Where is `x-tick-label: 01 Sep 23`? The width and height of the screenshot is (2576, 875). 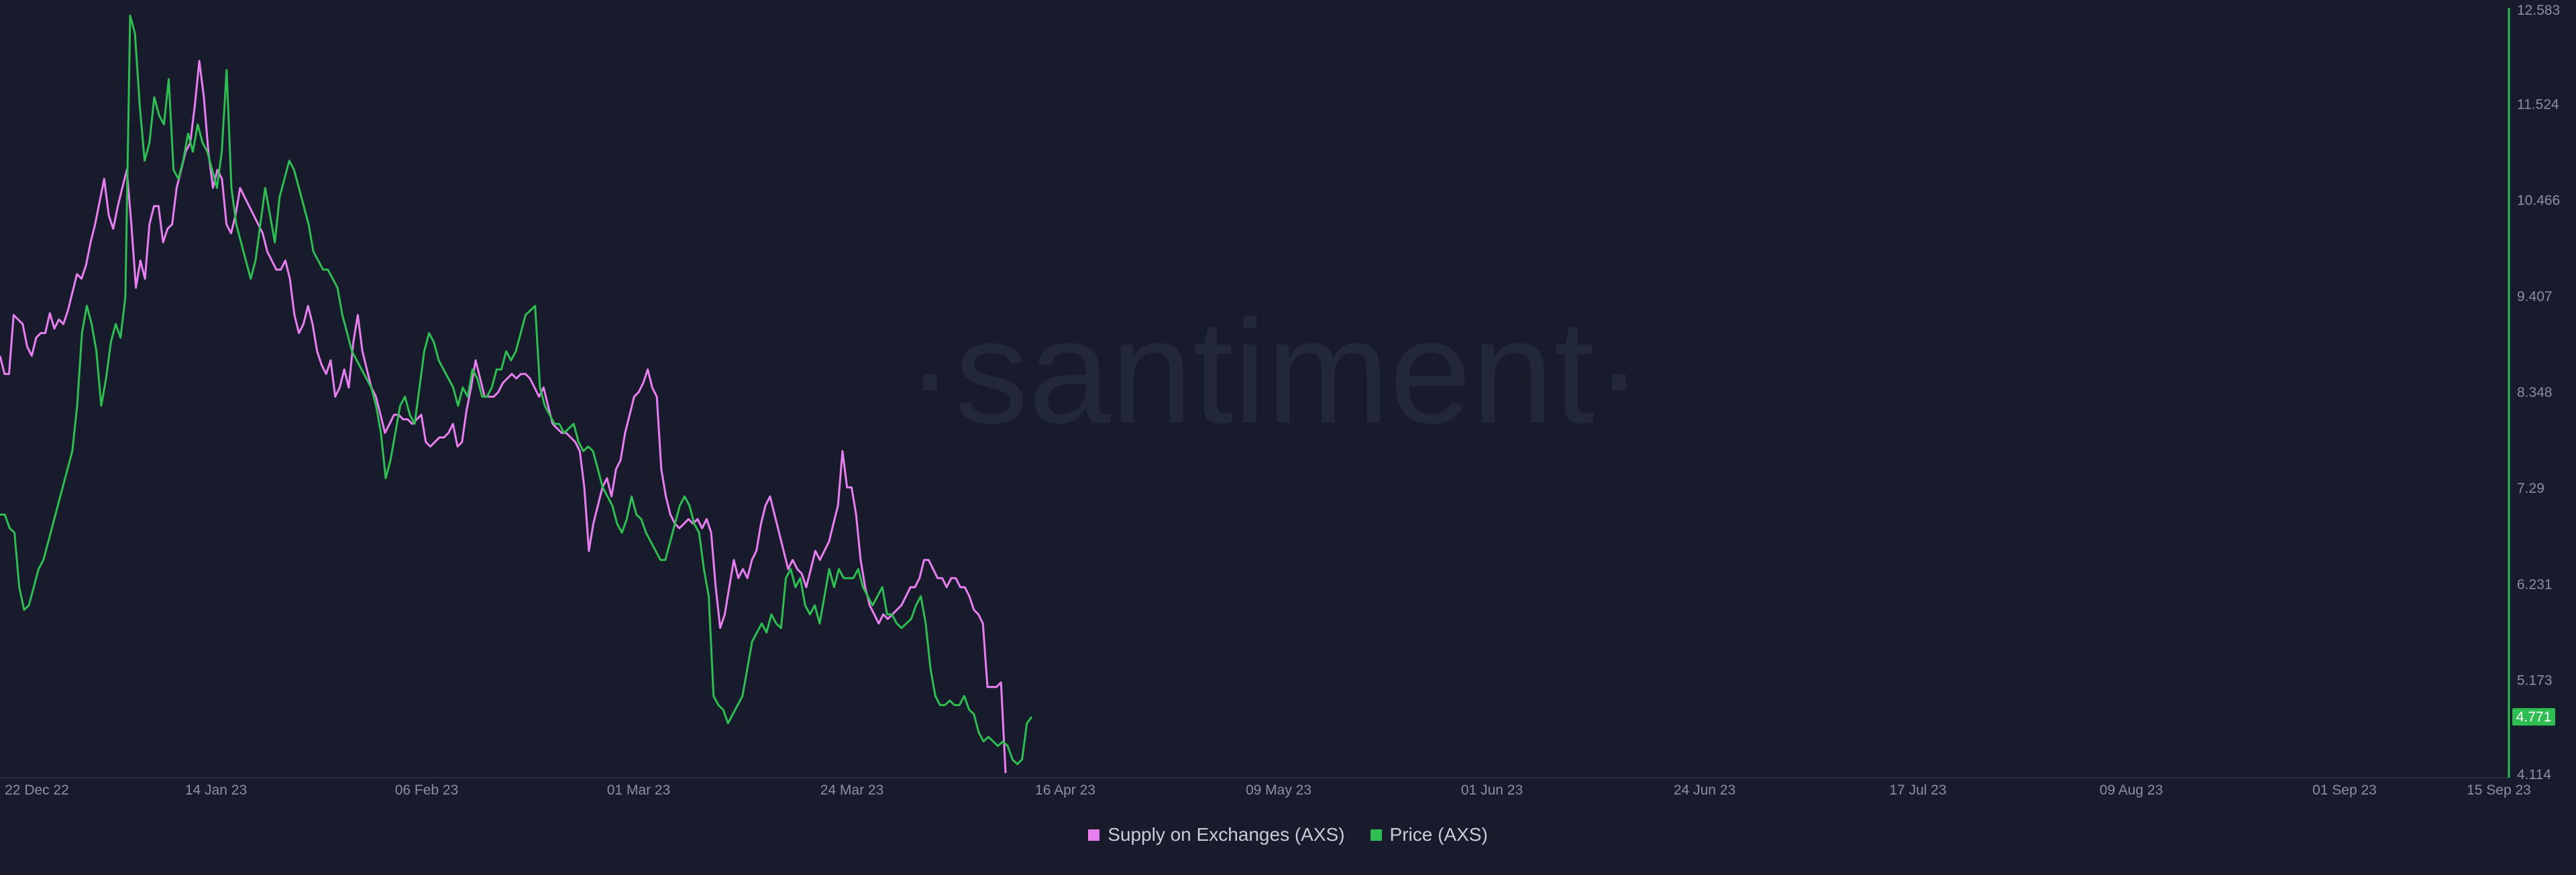 x-tick-label: 01 Sep 23 is located at coordinates (2344, 790).